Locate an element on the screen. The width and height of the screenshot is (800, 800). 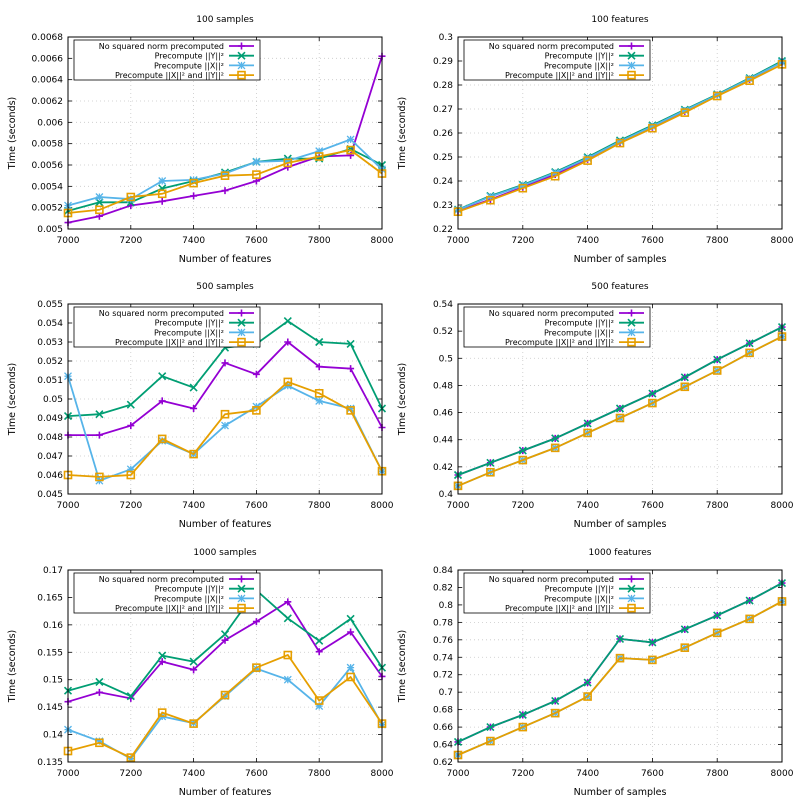
legend-label: Precompute ||Y||² is located at coordinates (189, 589).